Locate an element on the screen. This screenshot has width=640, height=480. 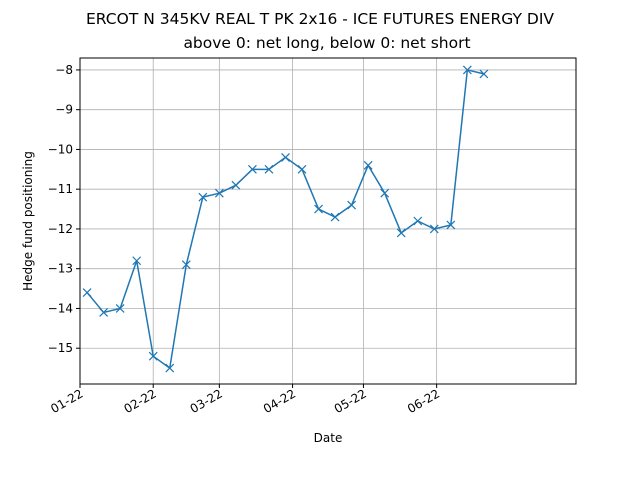
x-tick-label: 05-22 is located at coordinates (350, 401).